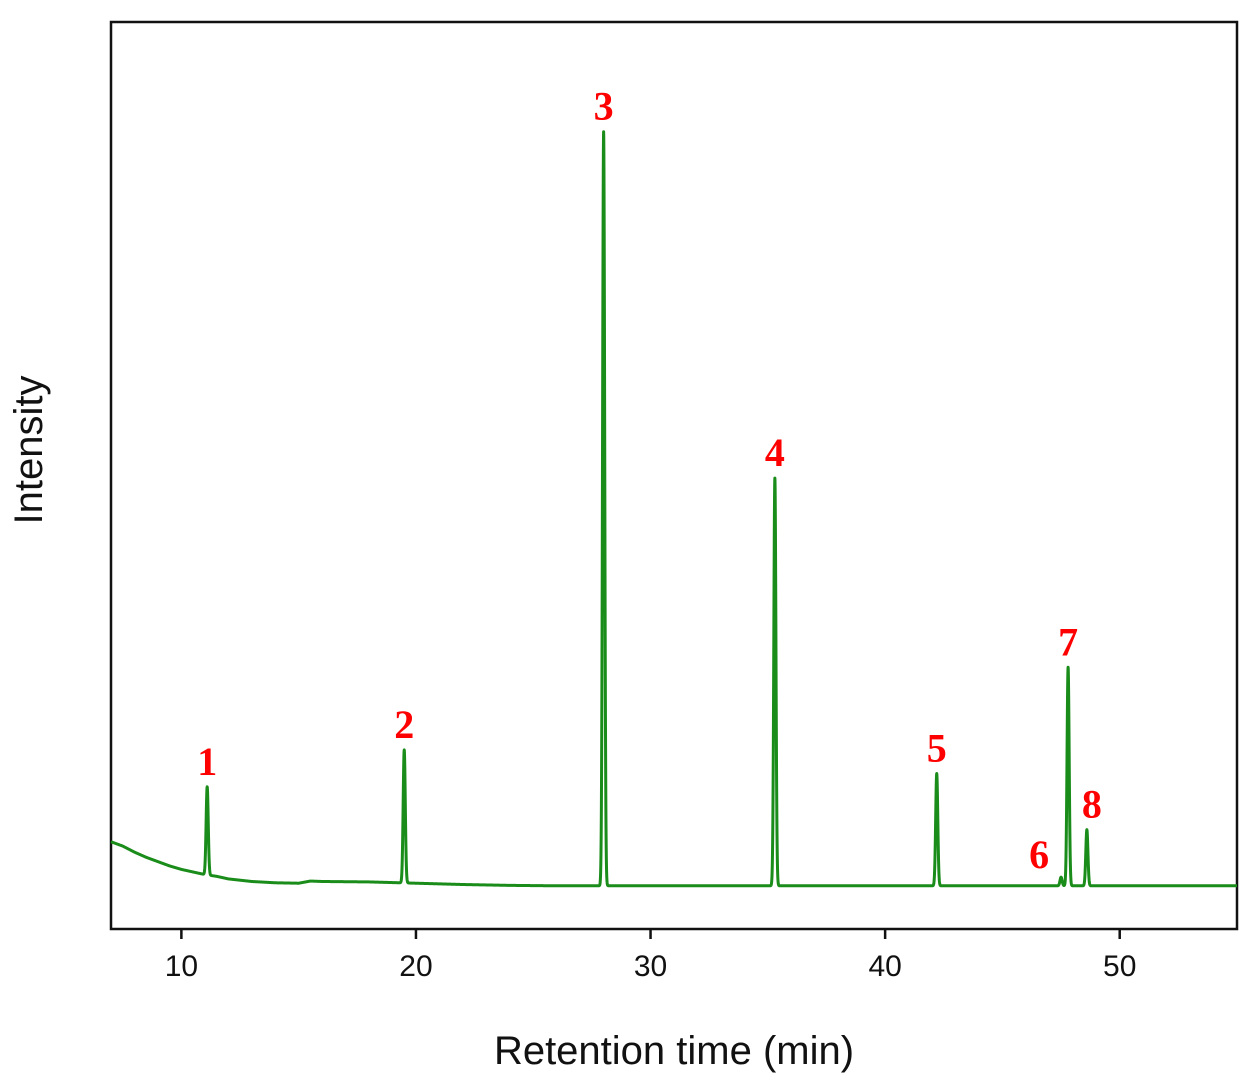  I want to click on peak-label-6: 6, so click(1039, 854).